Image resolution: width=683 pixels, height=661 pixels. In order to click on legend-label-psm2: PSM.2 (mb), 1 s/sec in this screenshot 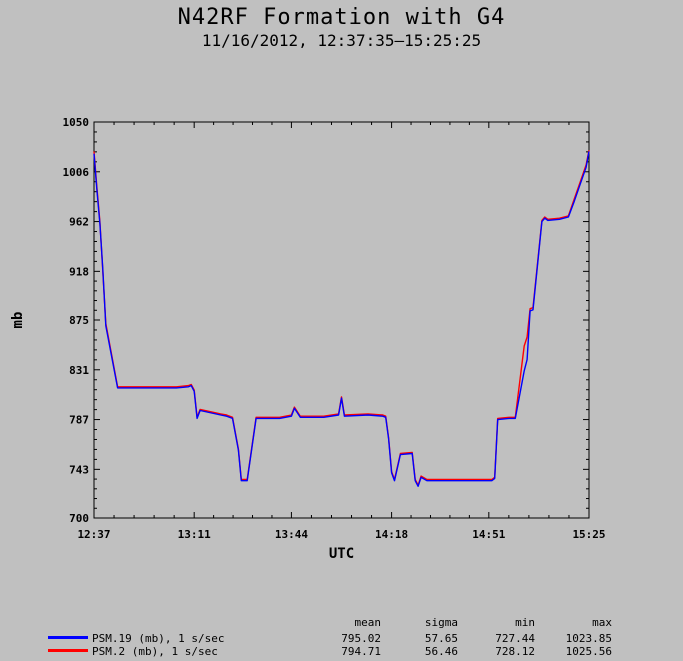, I will do `click(155, 651)`.